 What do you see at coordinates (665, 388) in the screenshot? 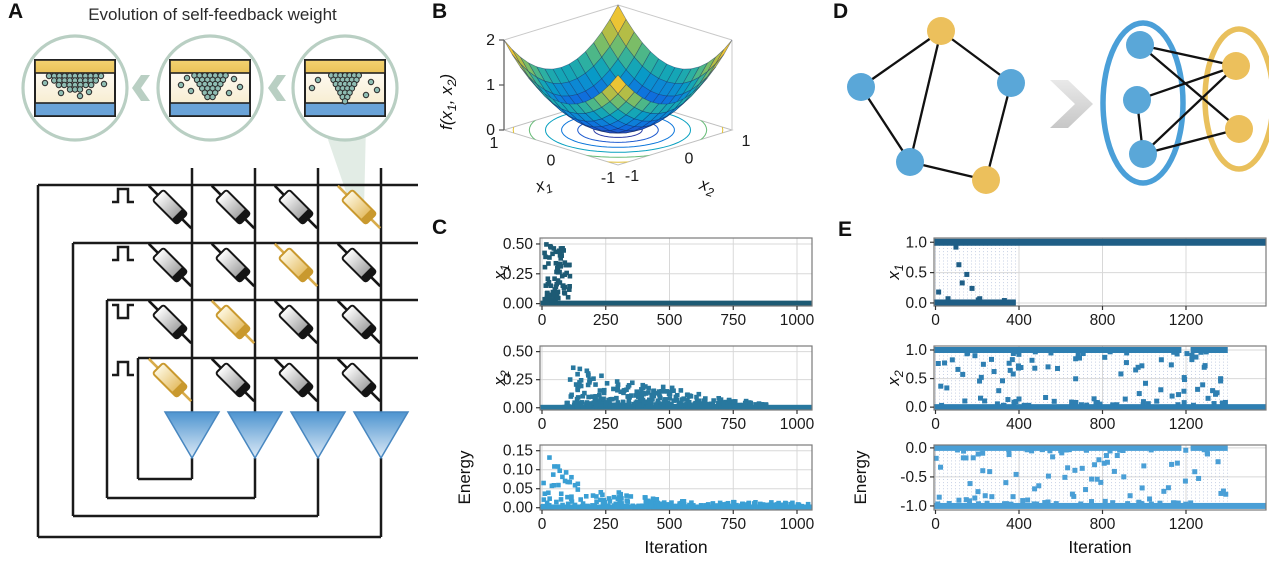
I see `c2-scatter-points` at bounding box center [665, 388].